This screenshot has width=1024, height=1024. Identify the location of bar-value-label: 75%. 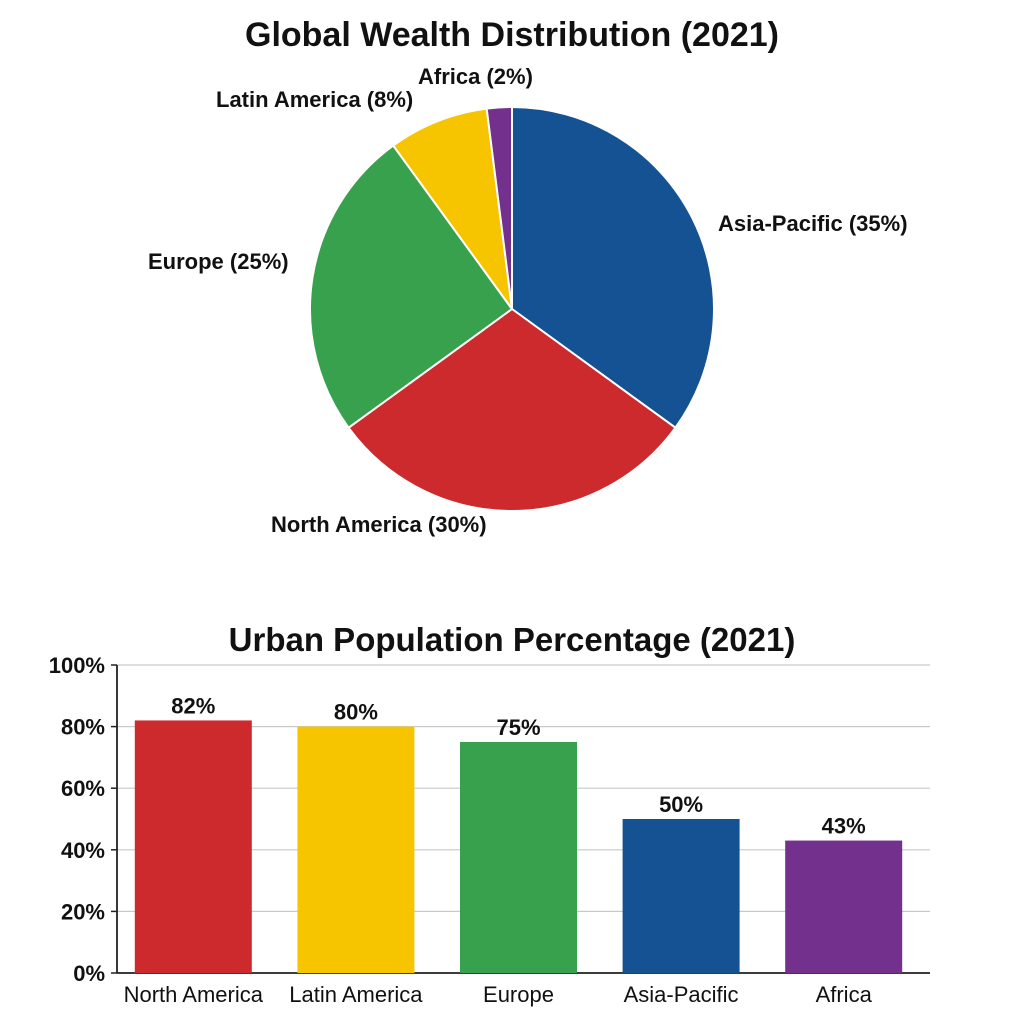
(518, 727).